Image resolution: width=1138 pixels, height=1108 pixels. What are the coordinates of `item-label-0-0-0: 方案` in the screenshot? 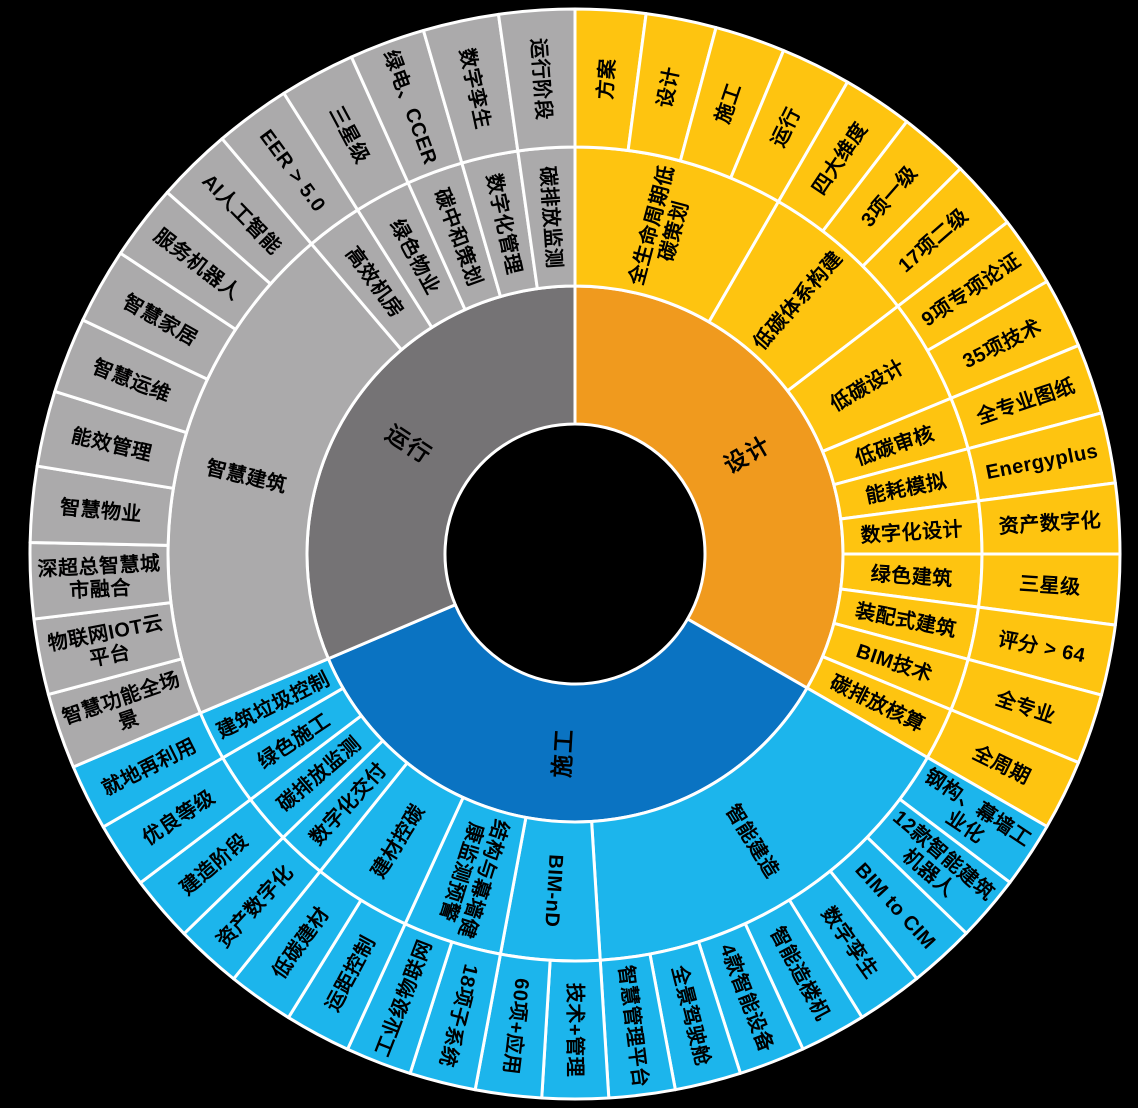 It's located at (606, 78).